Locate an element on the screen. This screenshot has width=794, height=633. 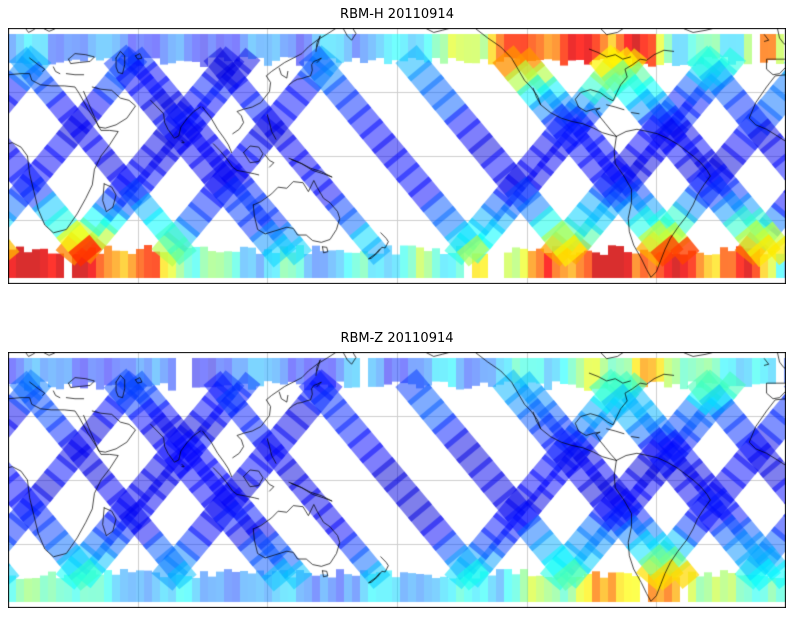
panel-title-rbm-z: RBM-Z 20110914 is located at coordinates (397, 338).